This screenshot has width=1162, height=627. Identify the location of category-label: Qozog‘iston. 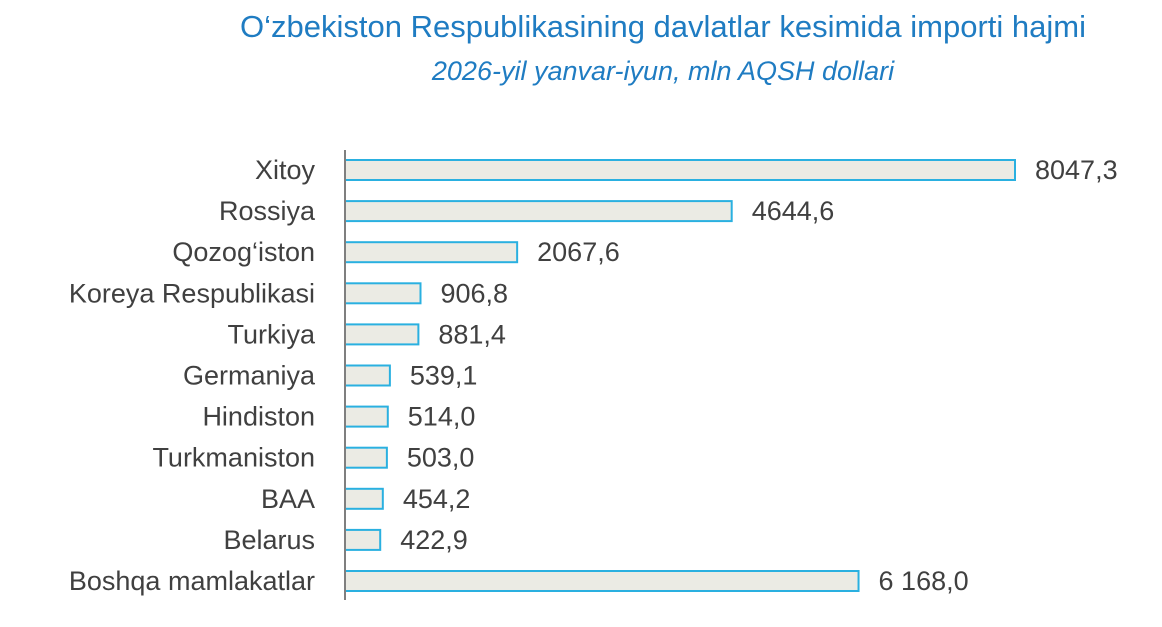
(243, 252).